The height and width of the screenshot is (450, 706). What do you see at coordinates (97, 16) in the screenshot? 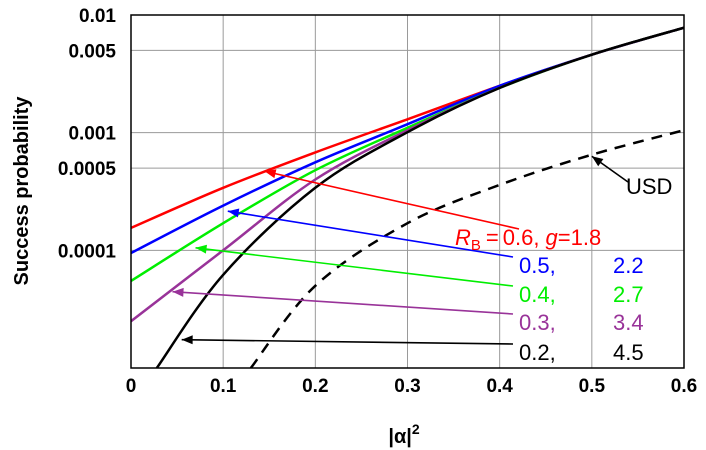
I see `y-tick-label-0: 0.01` at bounding box center [97, 16].